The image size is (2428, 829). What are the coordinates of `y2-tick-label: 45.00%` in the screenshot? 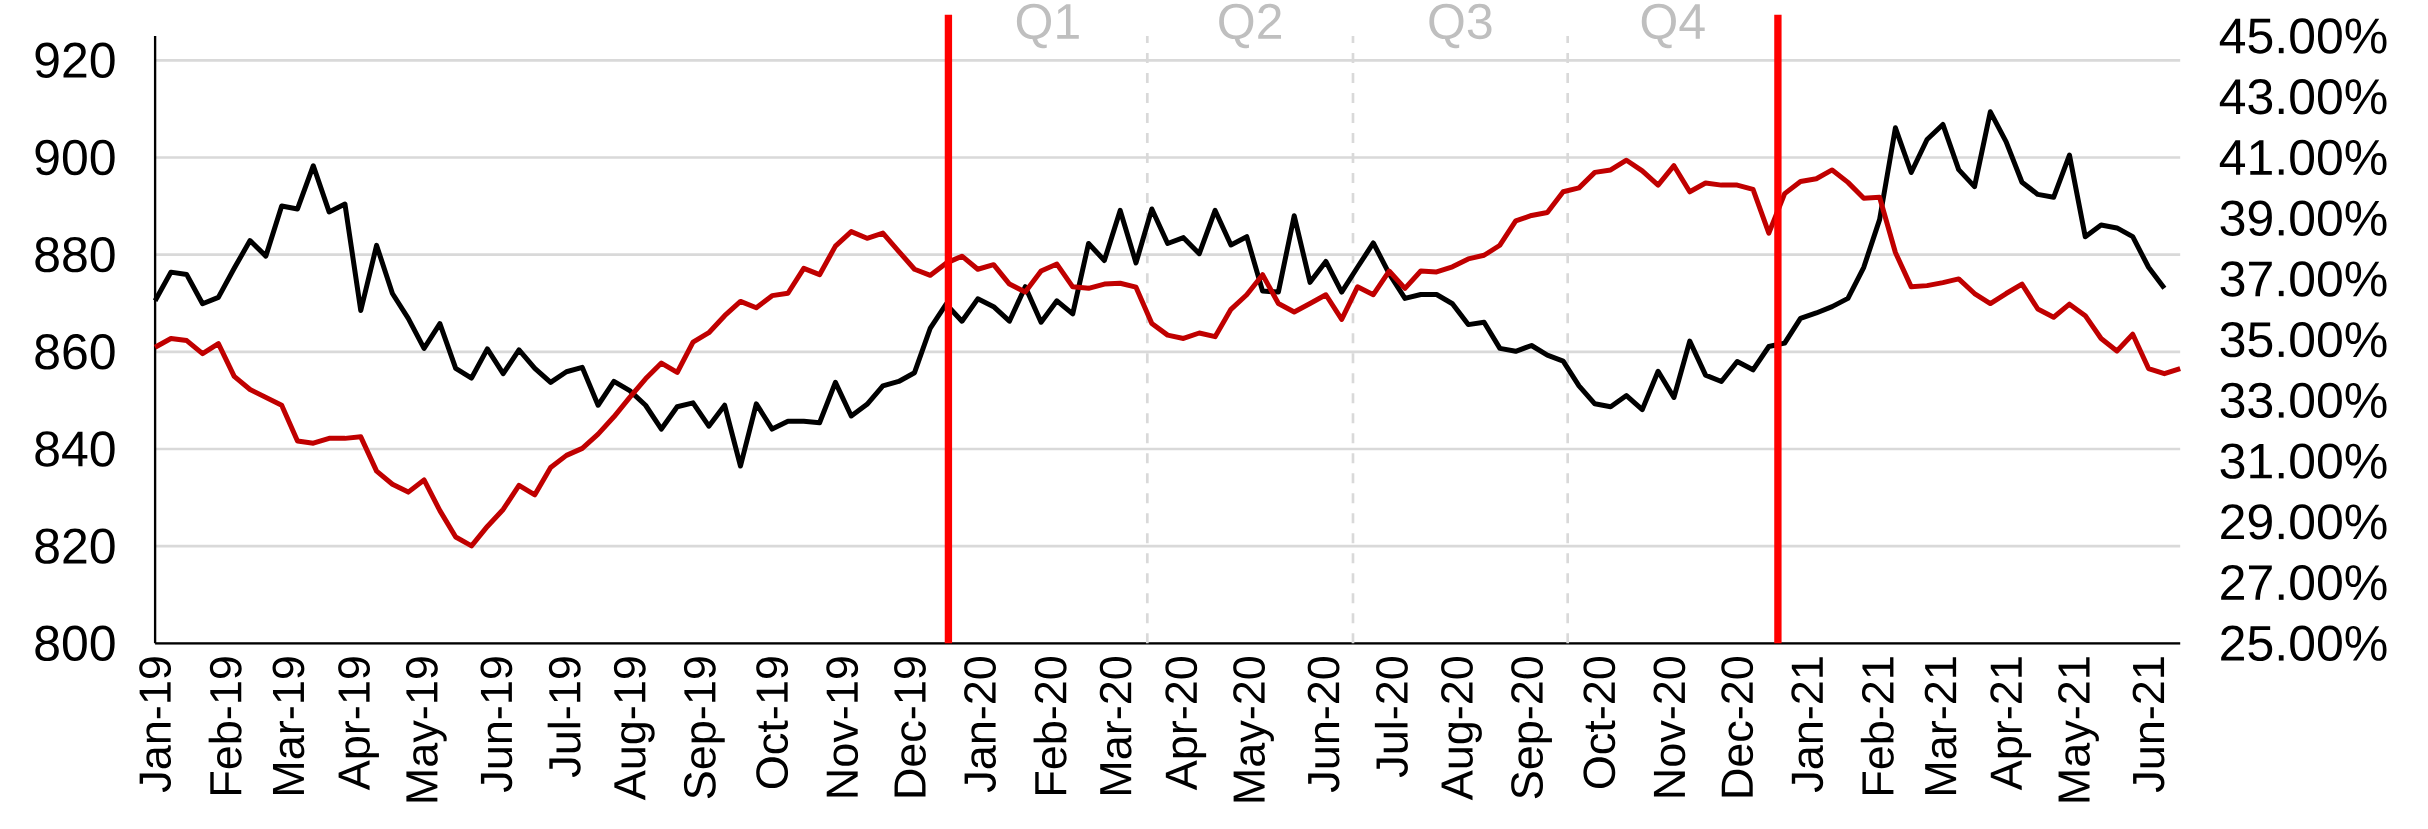 It's located at (2303, 36).